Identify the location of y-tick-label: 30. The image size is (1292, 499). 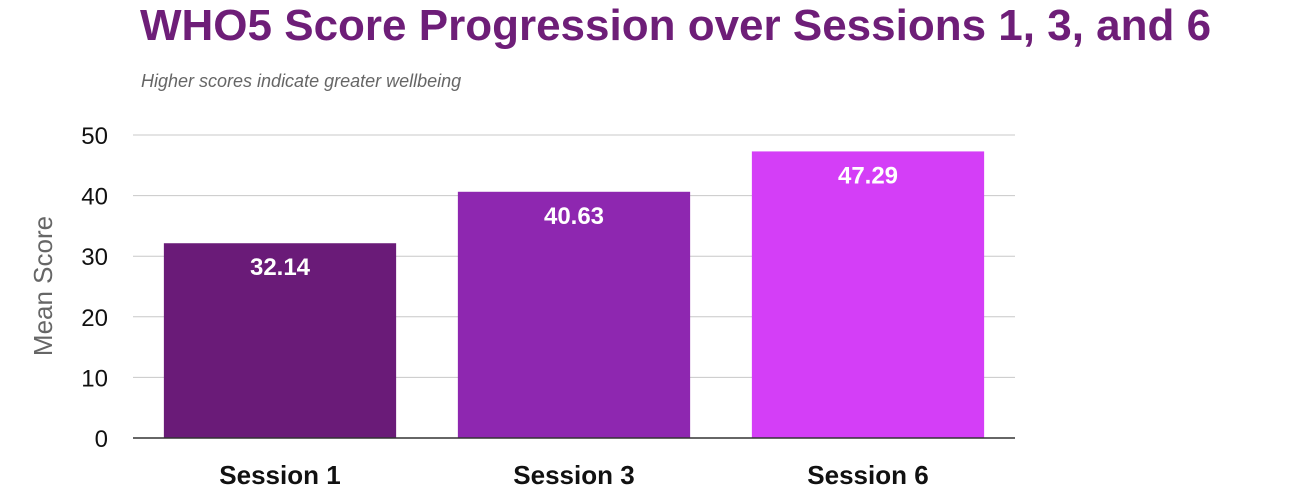
(94, 257).